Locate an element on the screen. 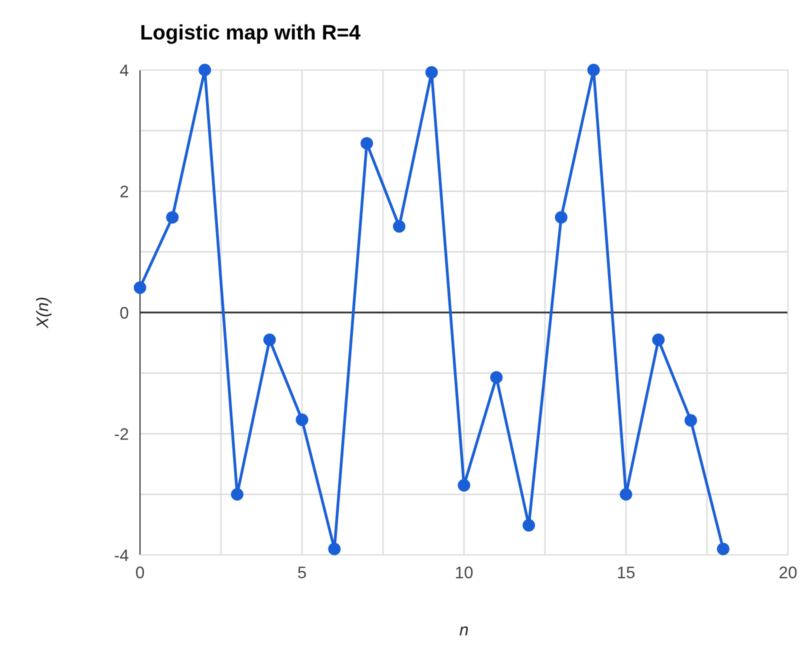 This screenshot has width=802, height=657. y-tick-label: 2 is located at coordinates (124, 192).